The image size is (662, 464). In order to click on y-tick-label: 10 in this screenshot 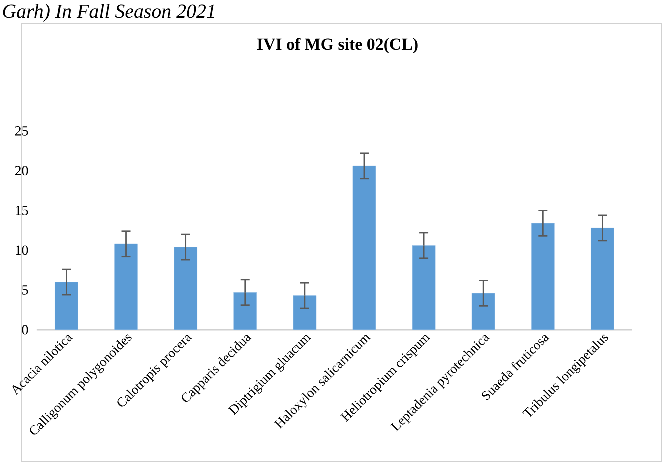, I will do `click(22, 251)`.